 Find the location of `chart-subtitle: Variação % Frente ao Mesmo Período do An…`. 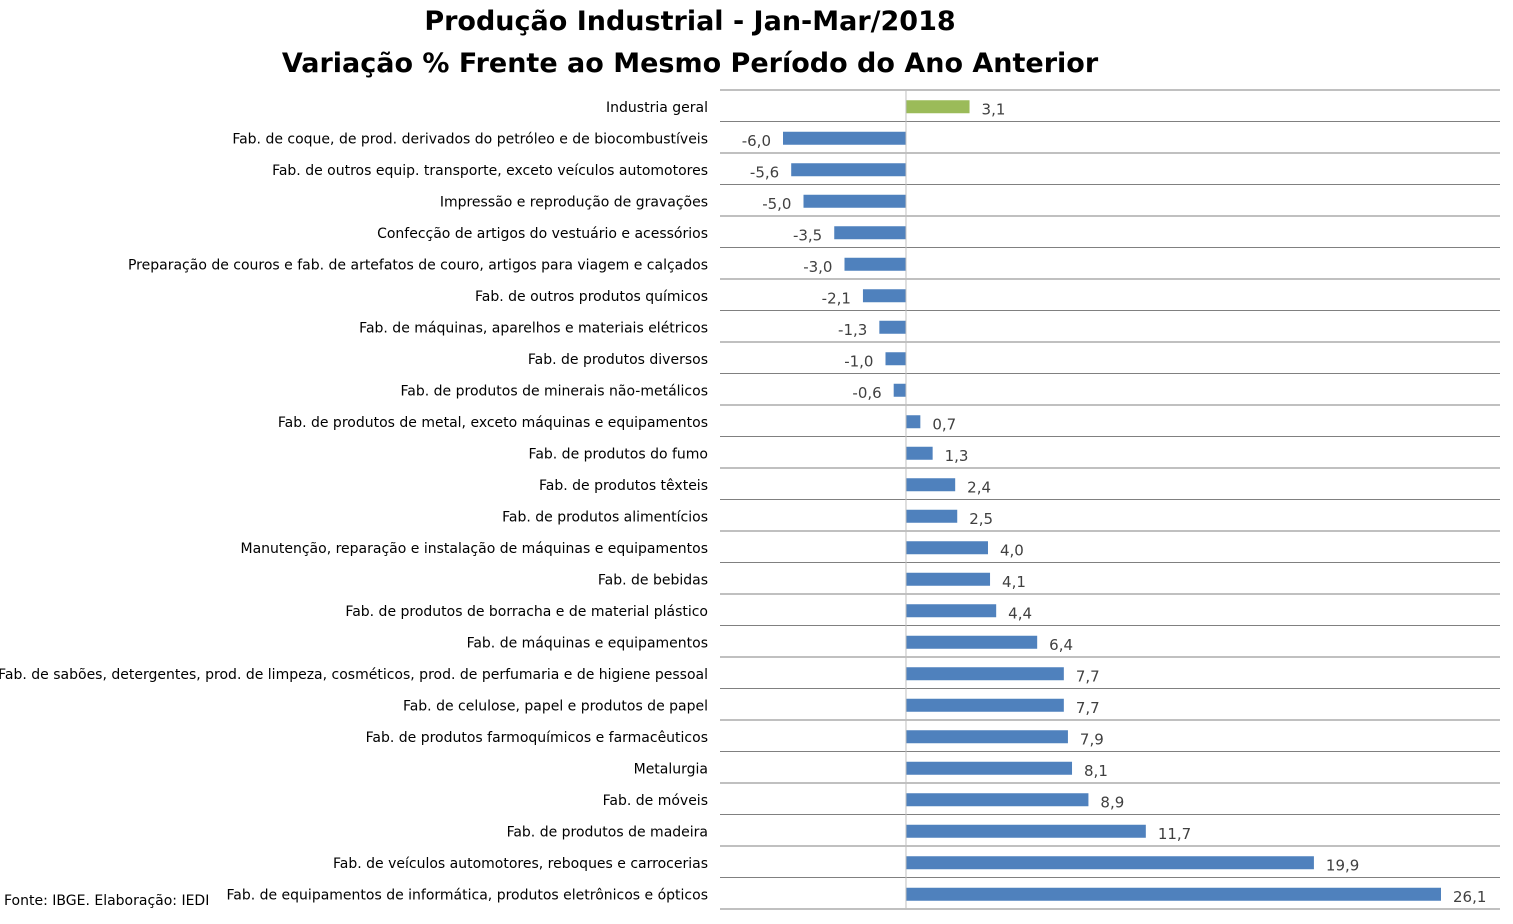

chart-subtitle: Variação % Frente ao Mesmo Período do An… is located at coordinates (690, 63).